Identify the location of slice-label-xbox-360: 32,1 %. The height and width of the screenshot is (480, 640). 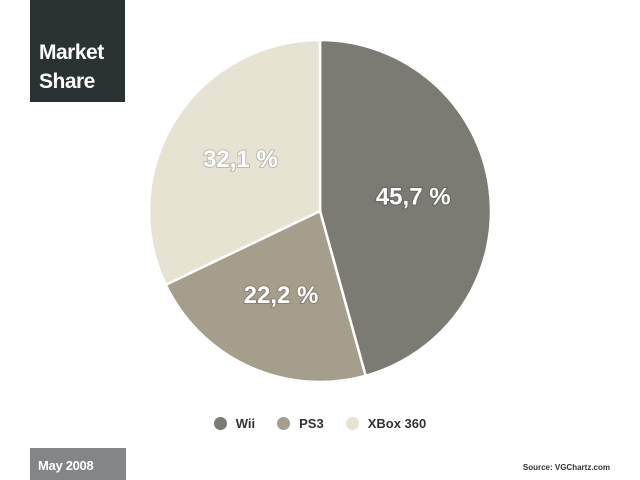
(240, 159).